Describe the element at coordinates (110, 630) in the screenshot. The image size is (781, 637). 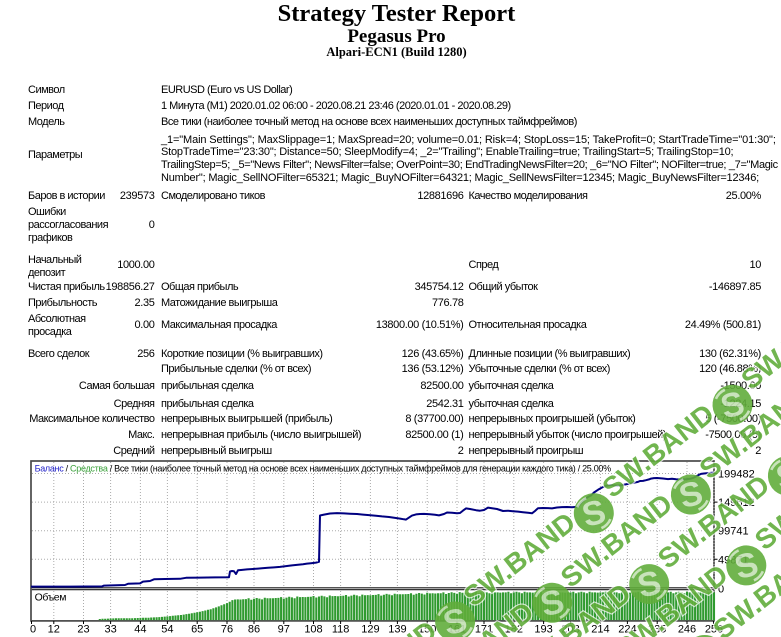
I see `svg-text: 33` at that location.